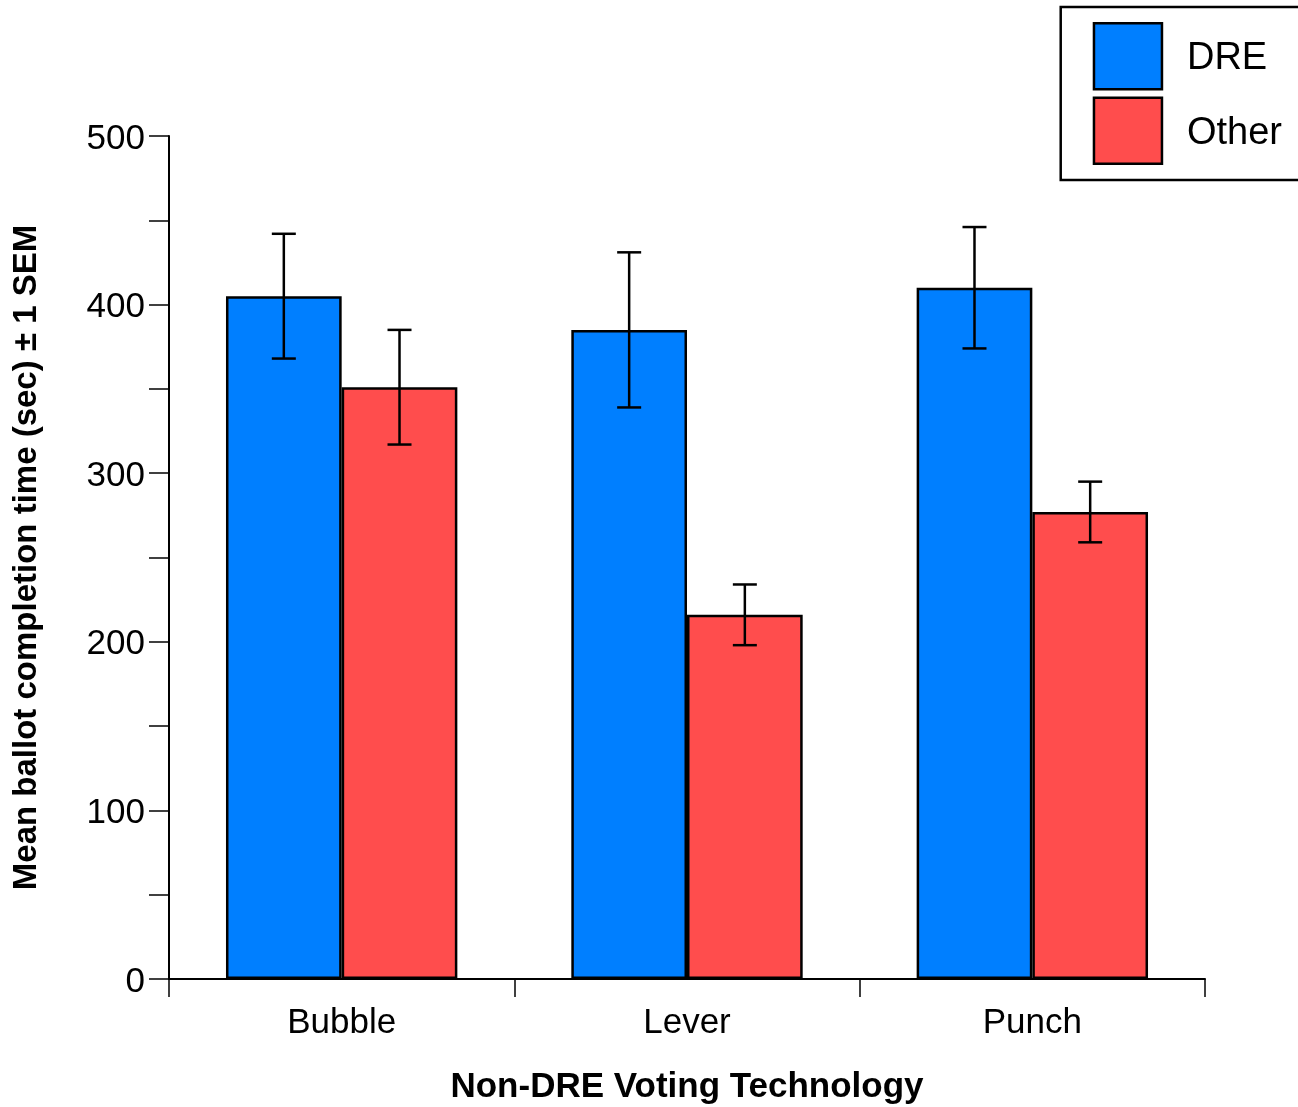 This screenshot has height=1107, width=1298. What do you see at coordinates (1032, 1020) in the screenshot?
I see `x-tick-label: Punch` at bounding box center [1032, 1020].